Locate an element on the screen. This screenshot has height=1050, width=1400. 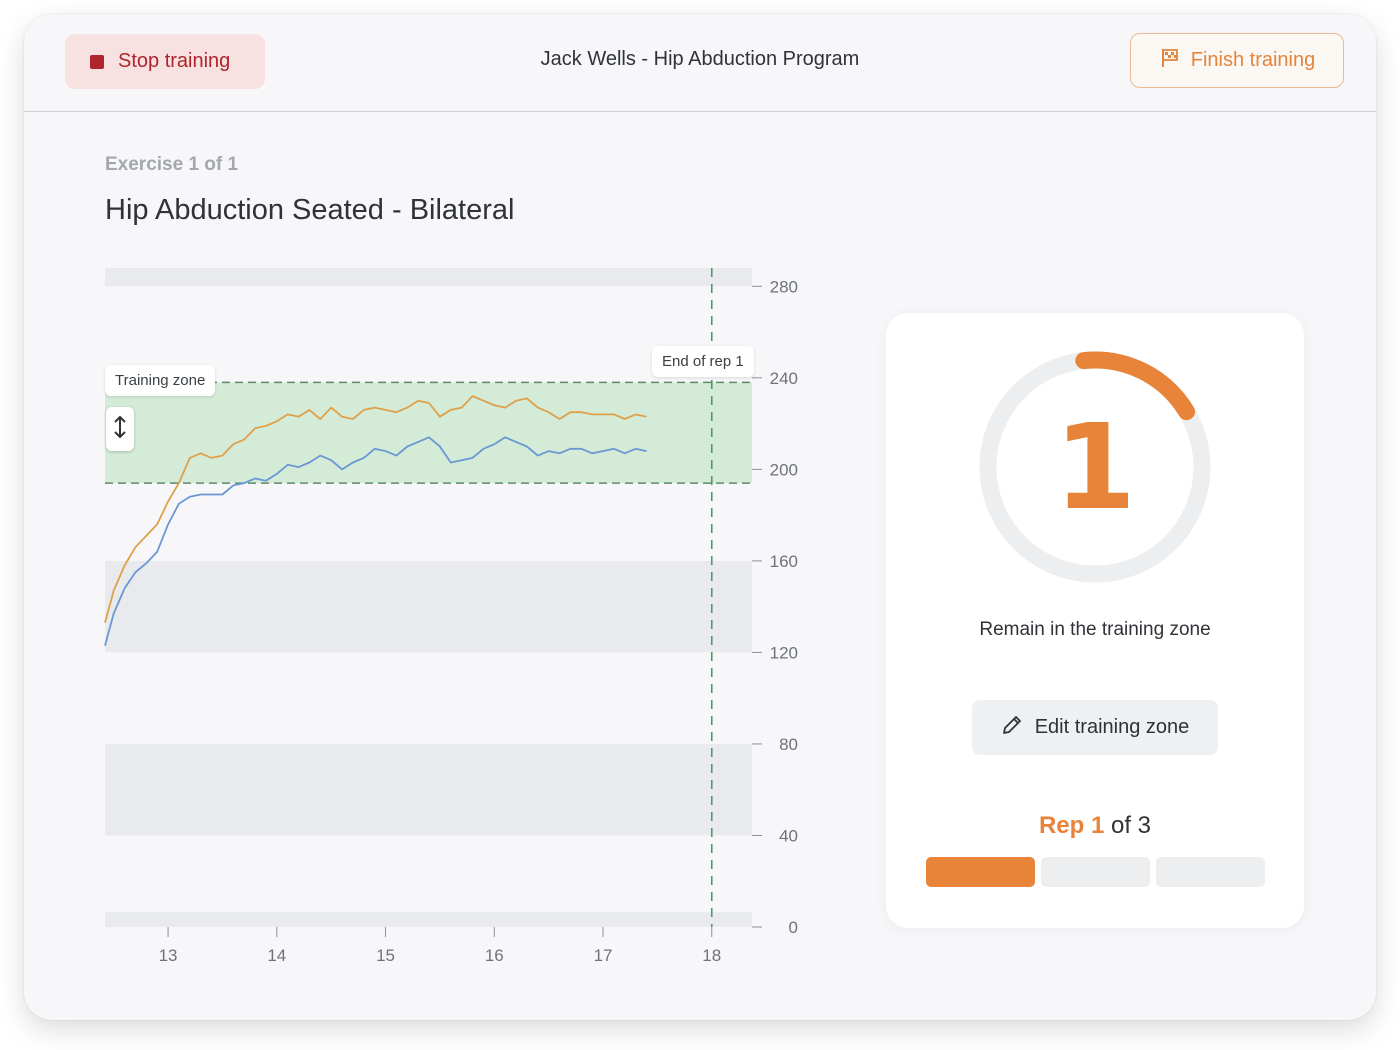
exercise-counter: Exercise 1 of 1 is located at coordinates (172, 164).